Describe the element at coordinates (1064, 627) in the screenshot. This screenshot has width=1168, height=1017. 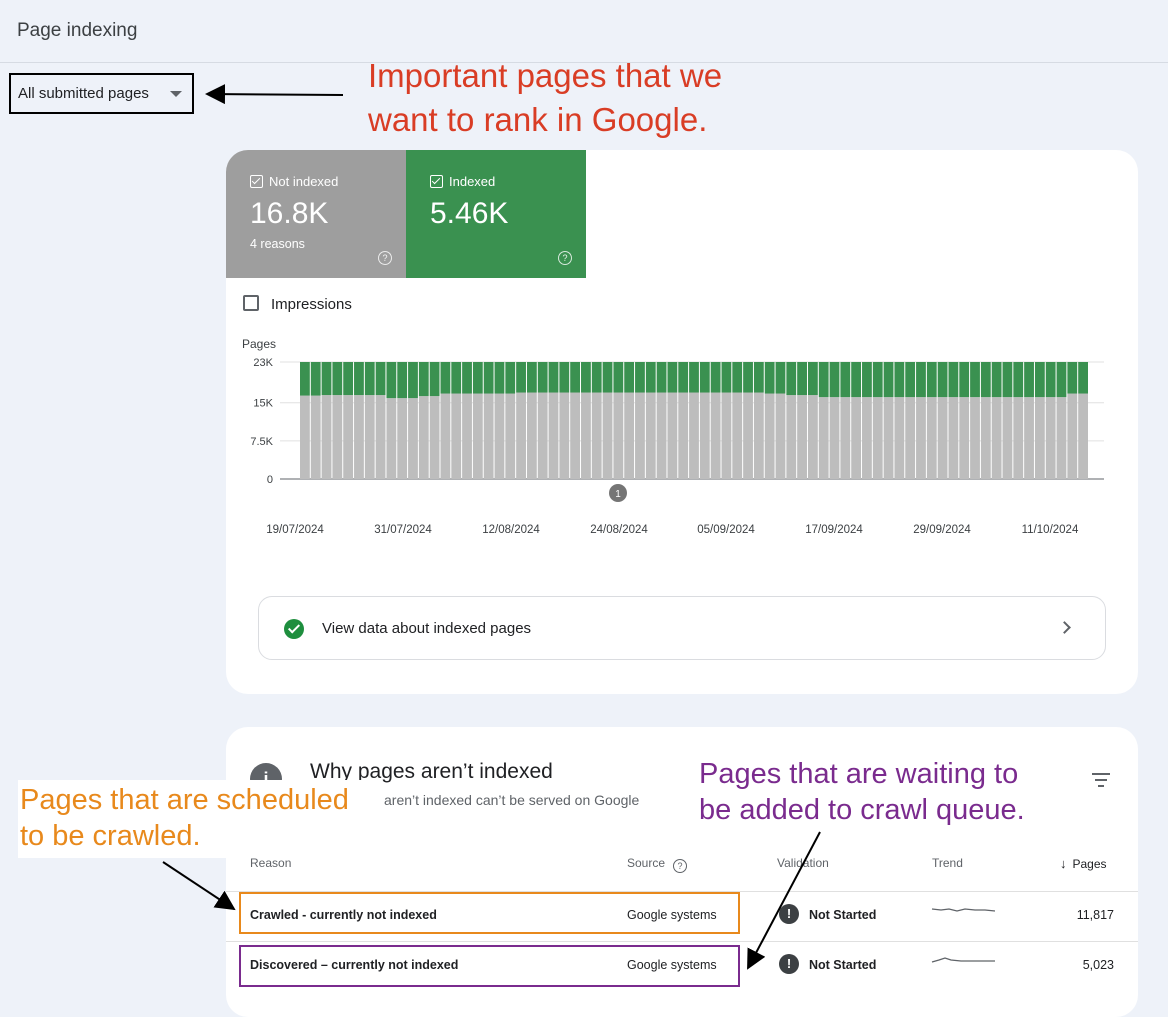
I see `chevron-right-icon` at that location.